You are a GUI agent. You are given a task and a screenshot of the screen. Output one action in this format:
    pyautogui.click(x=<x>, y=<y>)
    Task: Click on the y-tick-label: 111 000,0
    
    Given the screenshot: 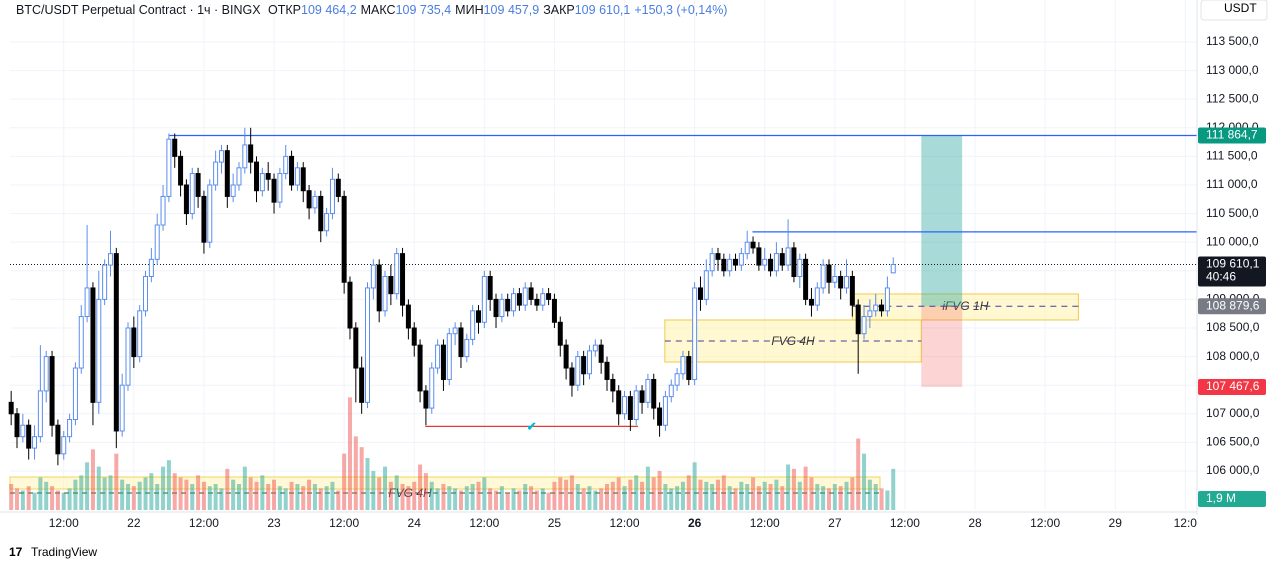 What is the action you would take?
    pyautogui.click(x=1232, y=184)
    